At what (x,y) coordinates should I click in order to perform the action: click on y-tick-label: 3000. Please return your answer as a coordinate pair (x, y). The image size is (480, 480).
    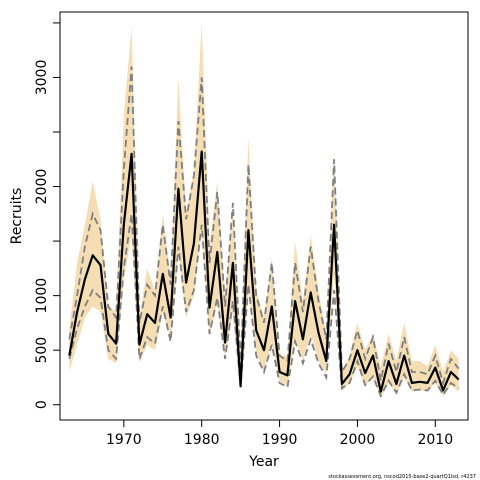
    Looking at the image, I should click on (42, 78).